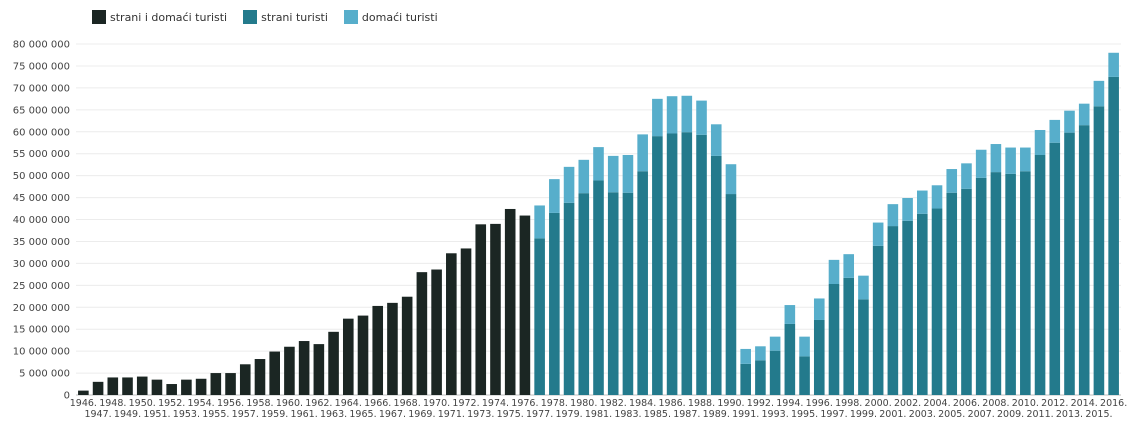 This screenshot has width=1129, height=423. I want to click on x-tick-label: 1948., so click(112, 403).